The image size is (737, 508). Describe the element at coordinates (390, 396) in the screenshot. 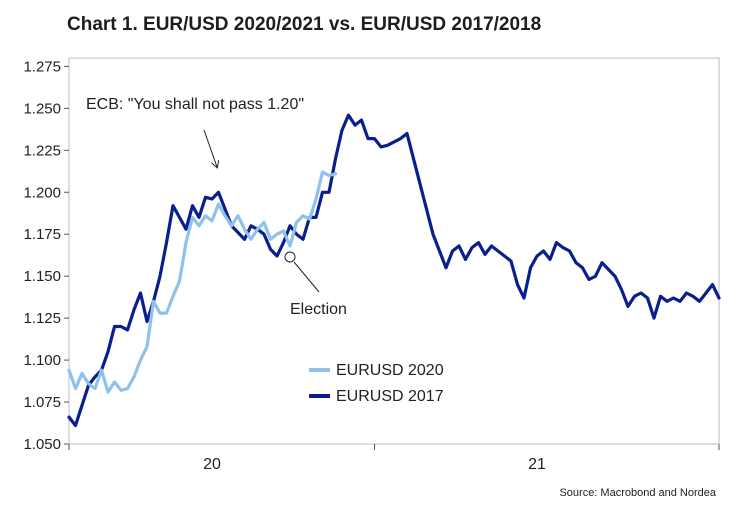

I see `legend-label-eurusd-2017: EURUSD 2017` at that location.